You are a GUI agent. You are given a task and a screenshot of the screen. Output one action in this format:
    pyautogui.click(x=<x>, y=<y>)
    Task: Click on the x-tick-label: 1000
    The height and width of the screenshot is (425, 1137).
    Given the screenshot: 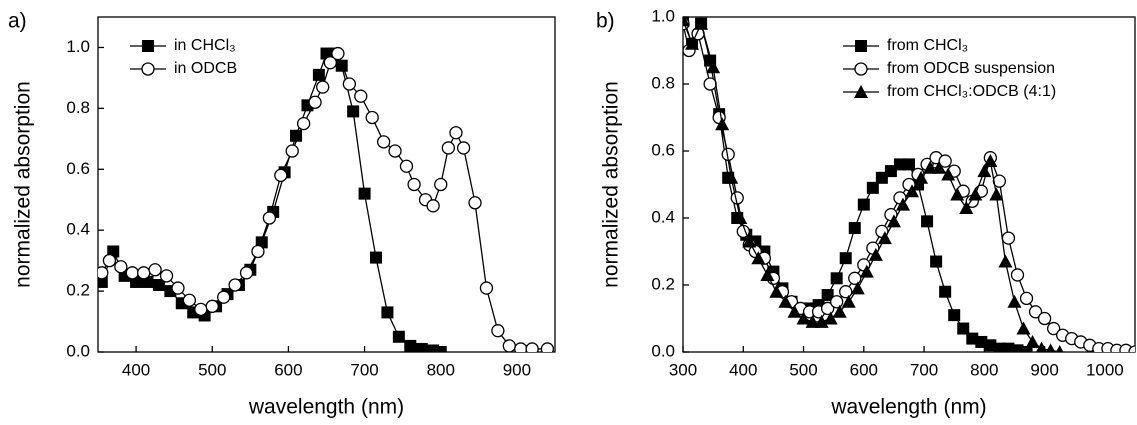 What is the action you would take?
    pyautogui.click(x=1105, y=369)
    